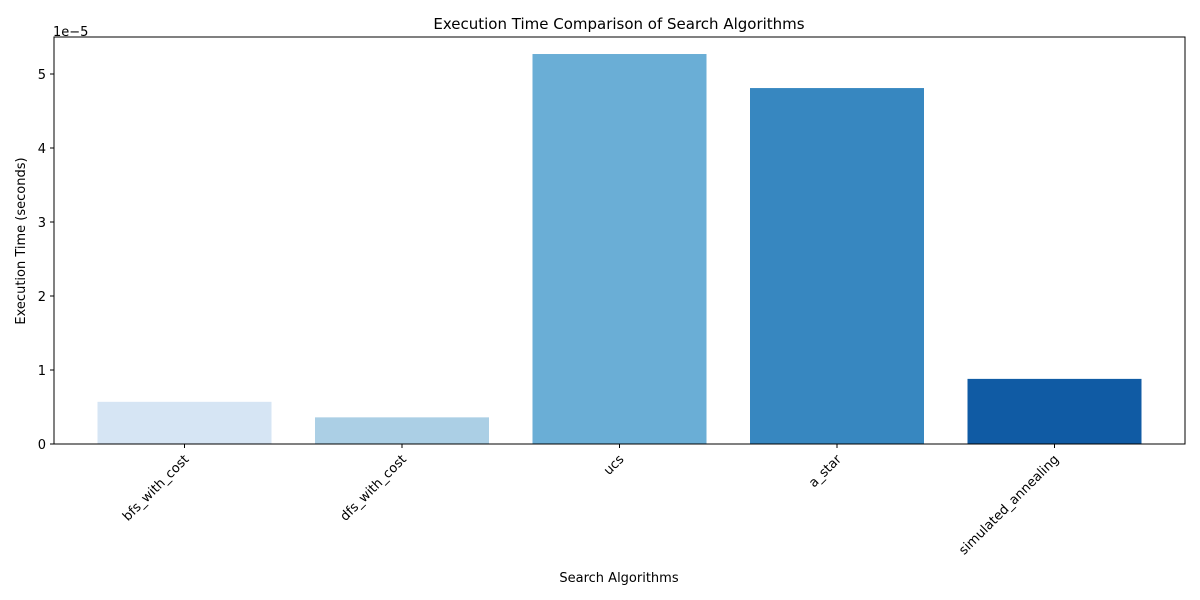  Describe the element at coordinates (825, 471) in the screenshot. I see `x-tick-label: a_star` at that location.